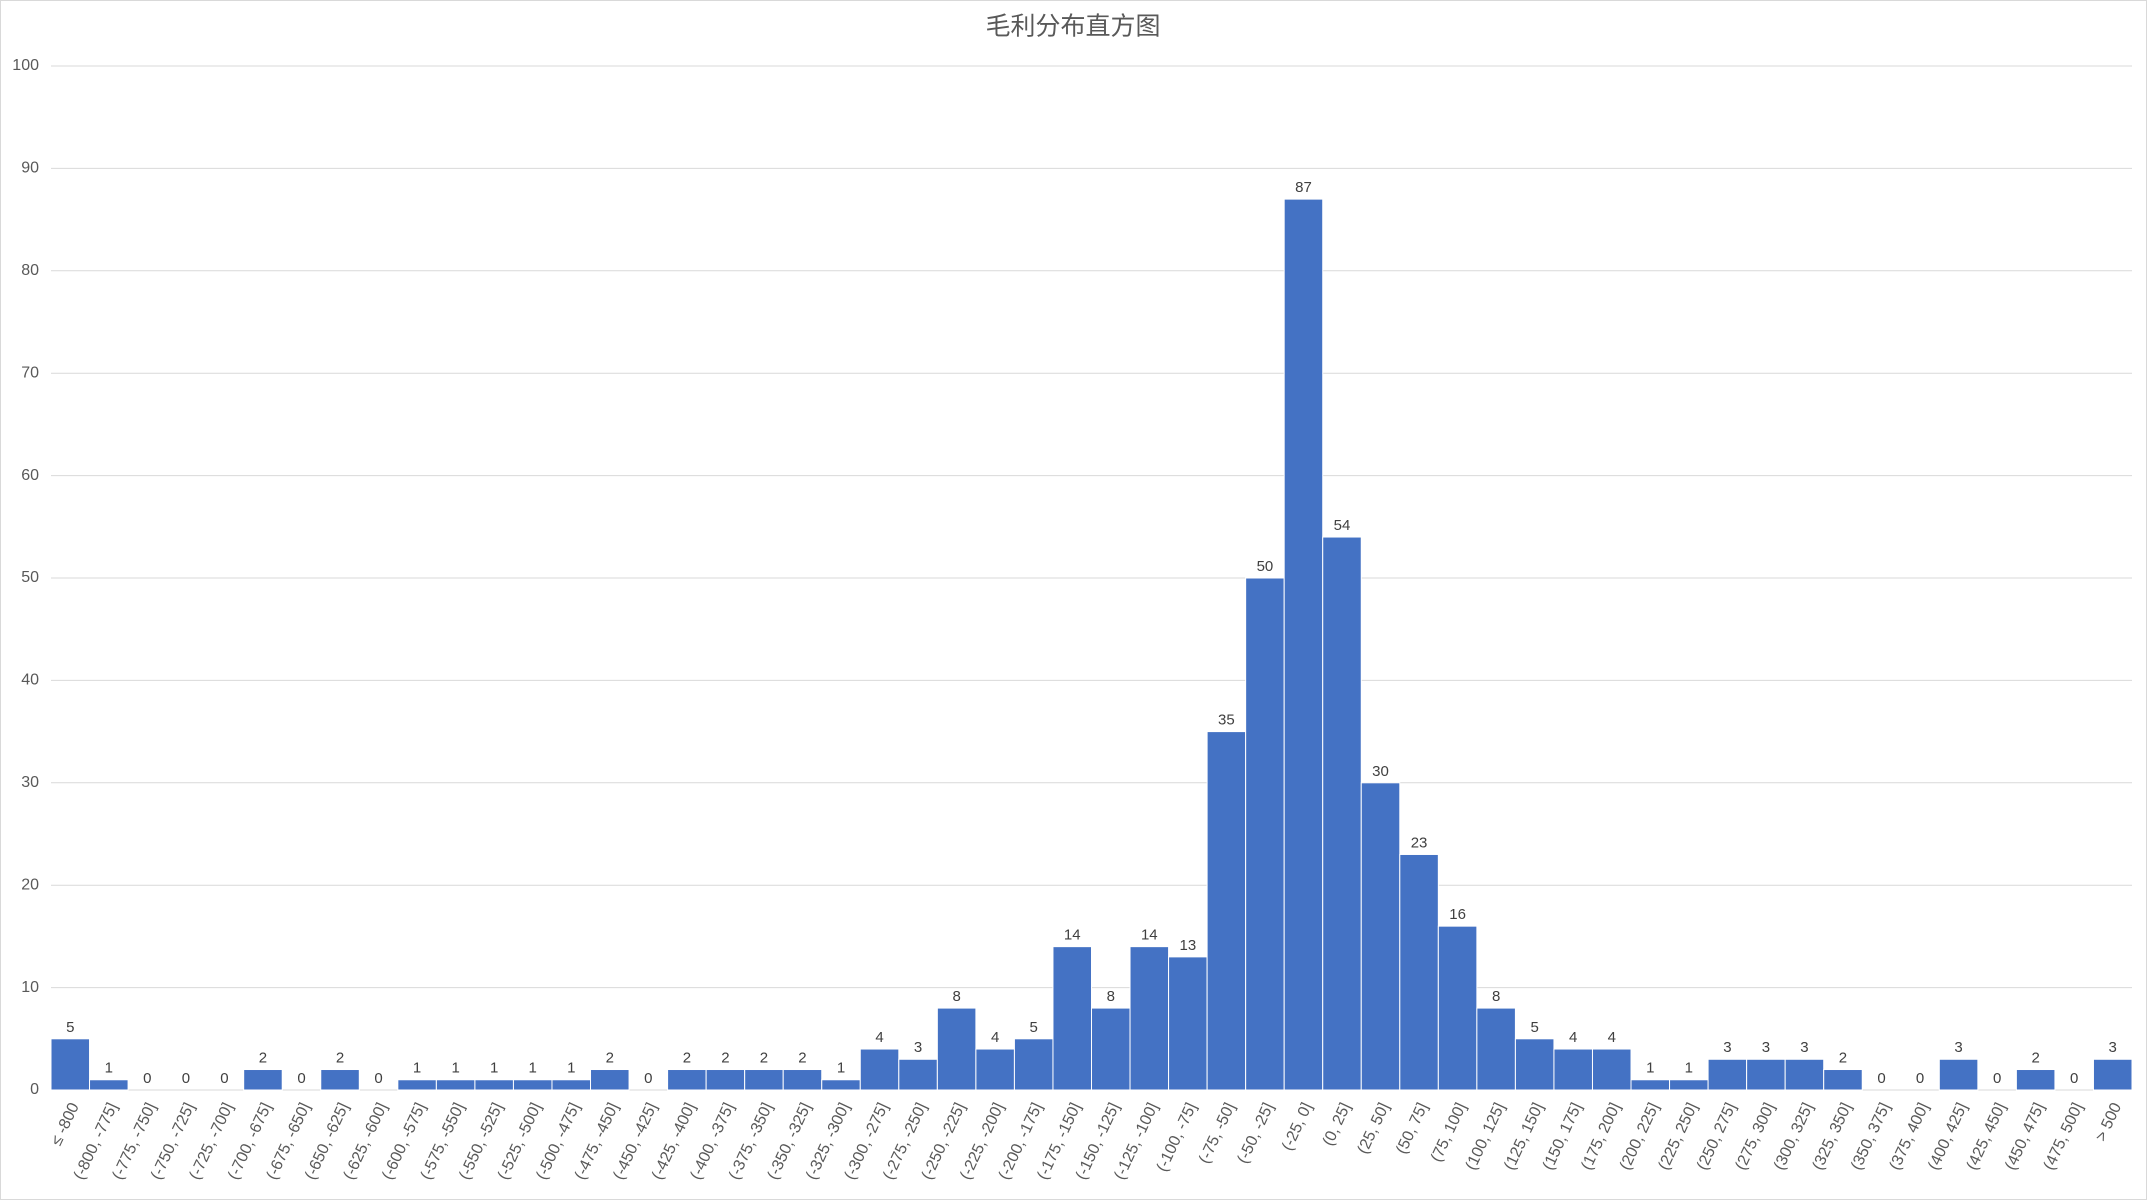  What do you see at coordinates (1342, 525) in the screenshot?
I see `data-label: 54` at bounding box center [1342, 525].